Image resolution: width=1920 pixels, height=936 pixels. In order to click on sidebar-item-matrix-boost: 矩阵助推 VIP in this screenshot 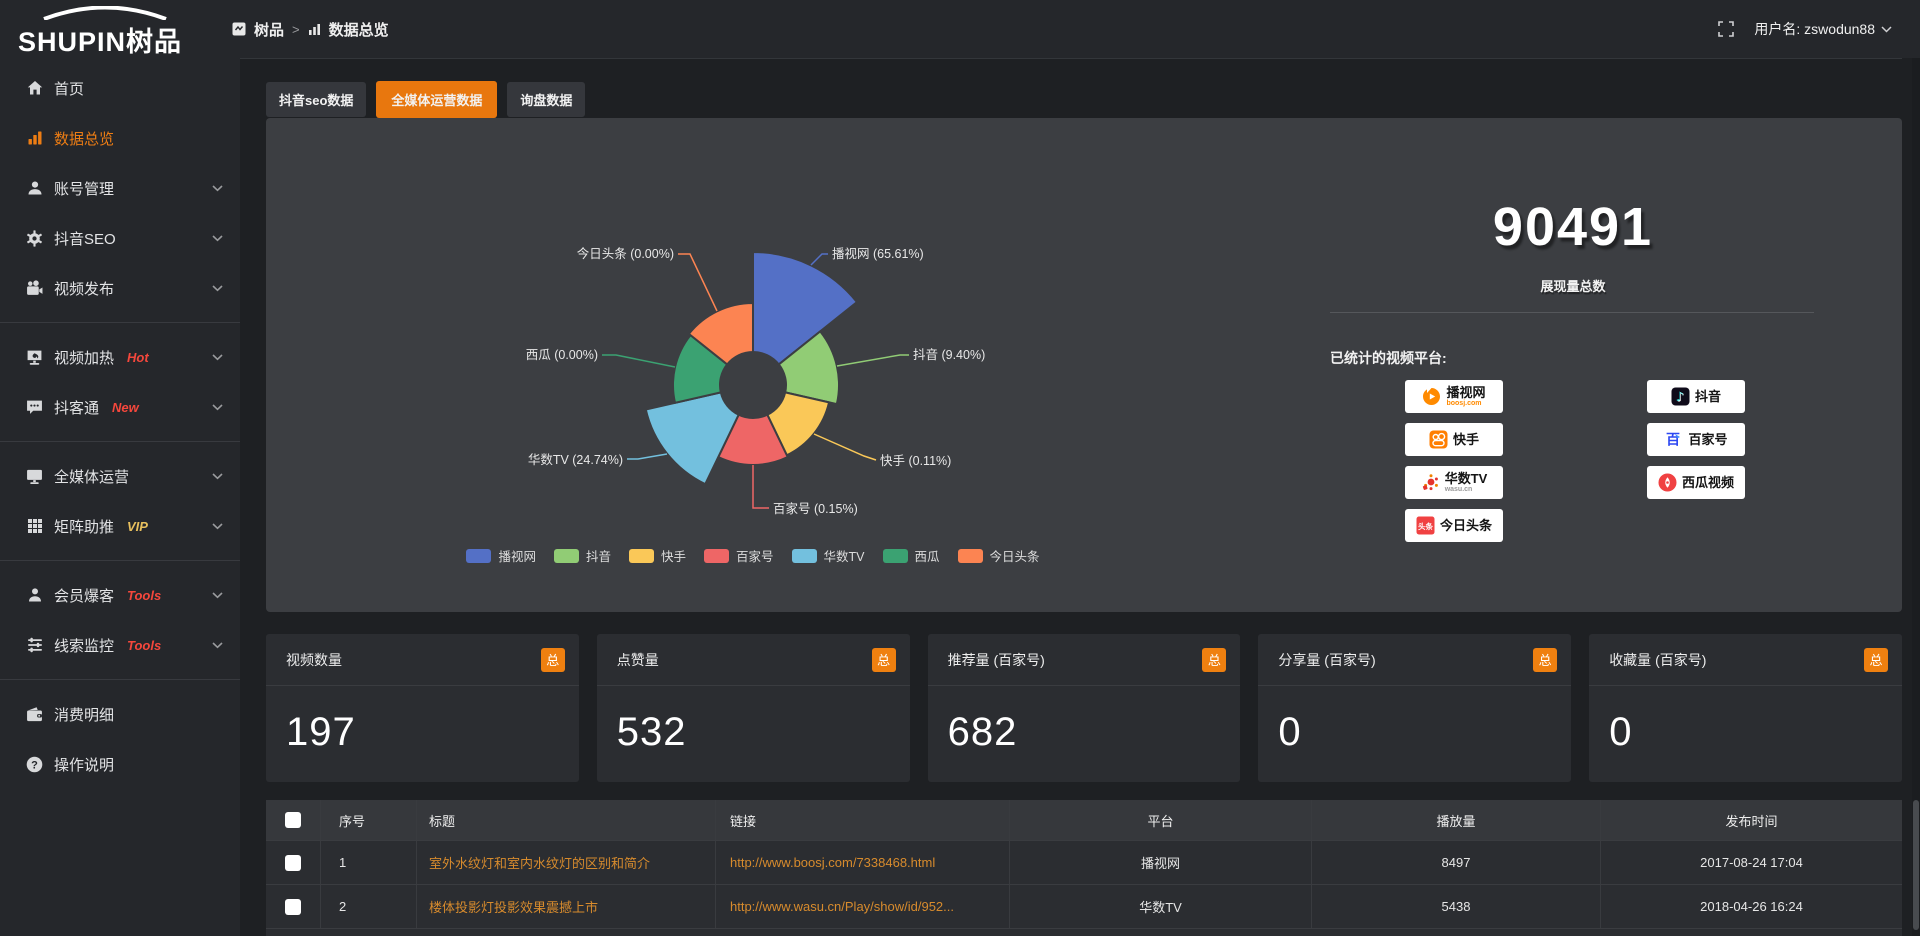, I will do `click(120, 526)`.